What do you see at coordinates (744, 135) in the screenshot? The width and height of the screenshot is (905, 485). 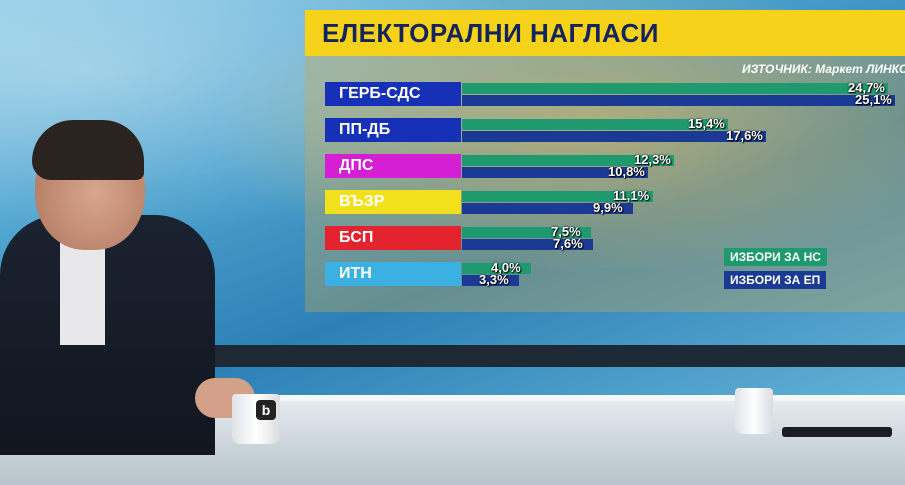 I see `data-label: 17,6%` at bounding box center [744, 135].